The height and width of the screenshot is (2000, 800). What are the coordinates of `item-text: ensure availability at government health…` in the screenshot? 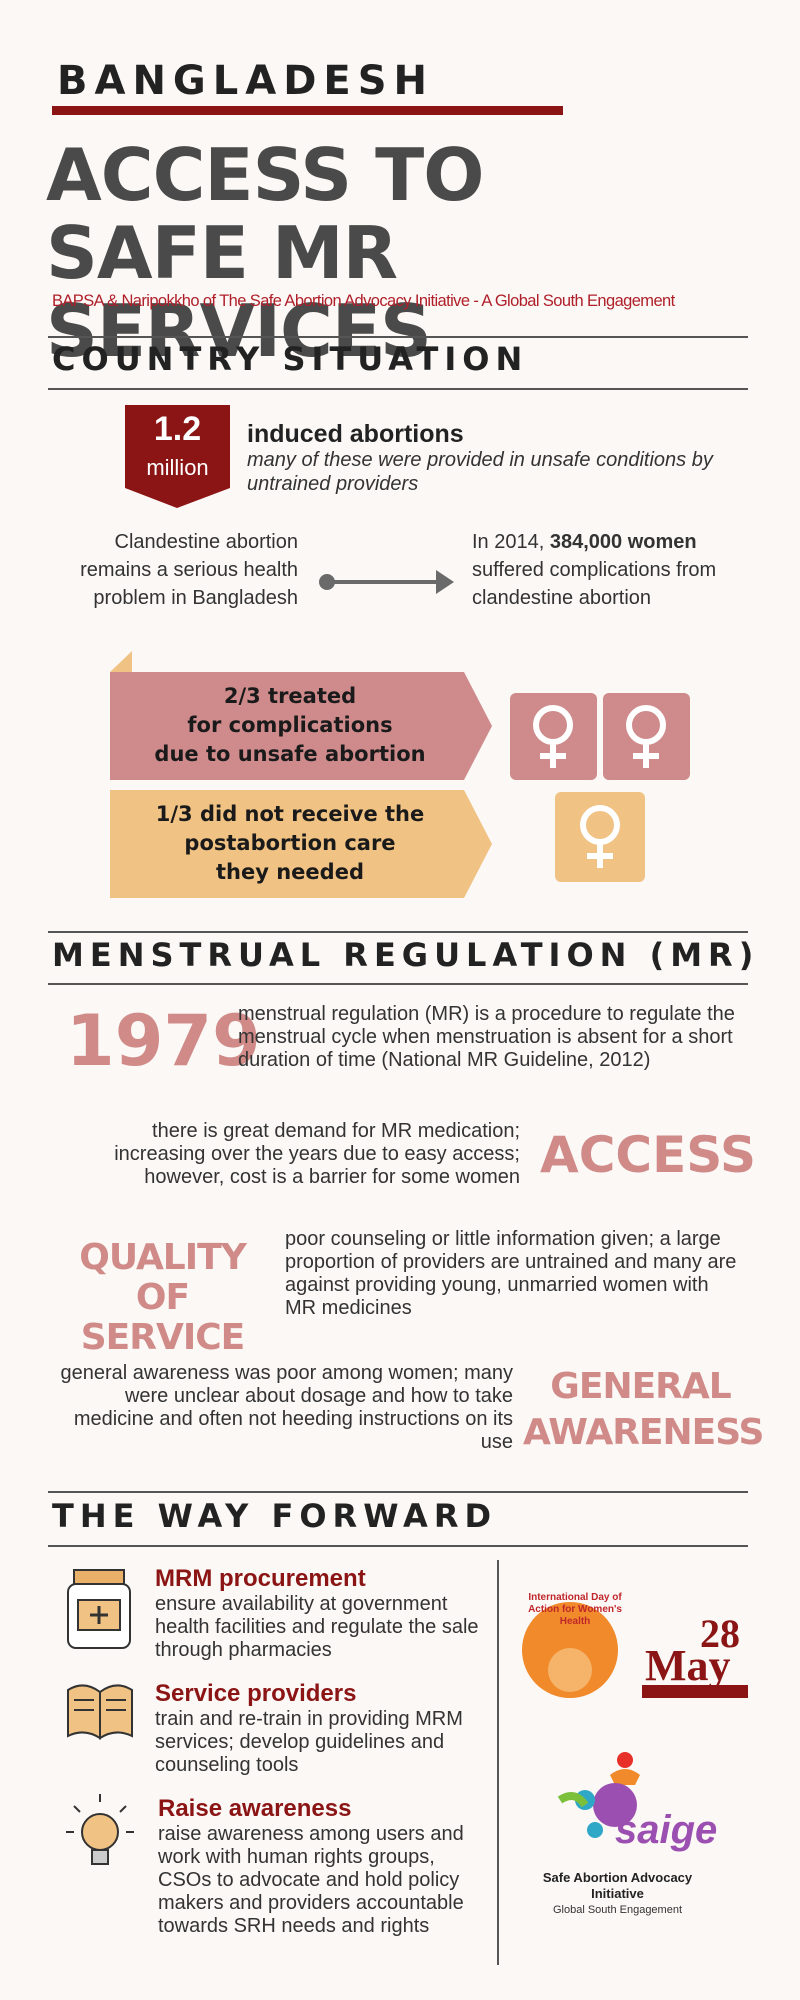 It's located at (317, 1627).